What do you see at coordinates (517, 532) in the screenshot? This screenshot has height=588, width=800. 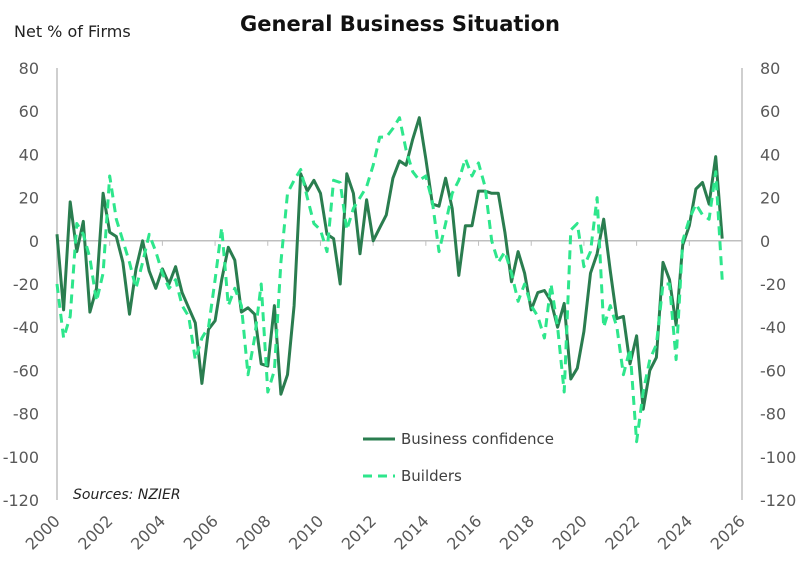 I see `x-tick-label: 2018` at bounding box center [517, 532].